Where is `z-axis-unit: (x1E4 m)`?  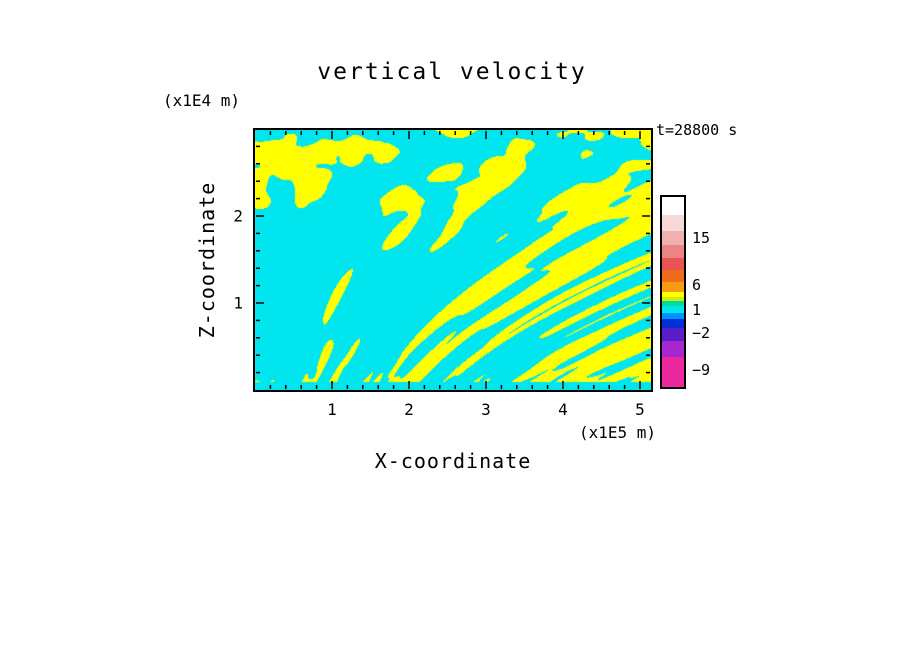 z-axis-unit: (x1E4 m) is located at coordinates (202, 100).